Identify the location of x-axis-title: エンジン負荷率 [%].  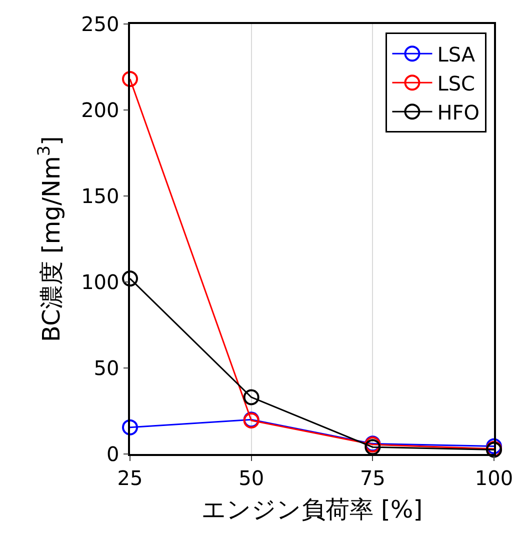
(312, 510).